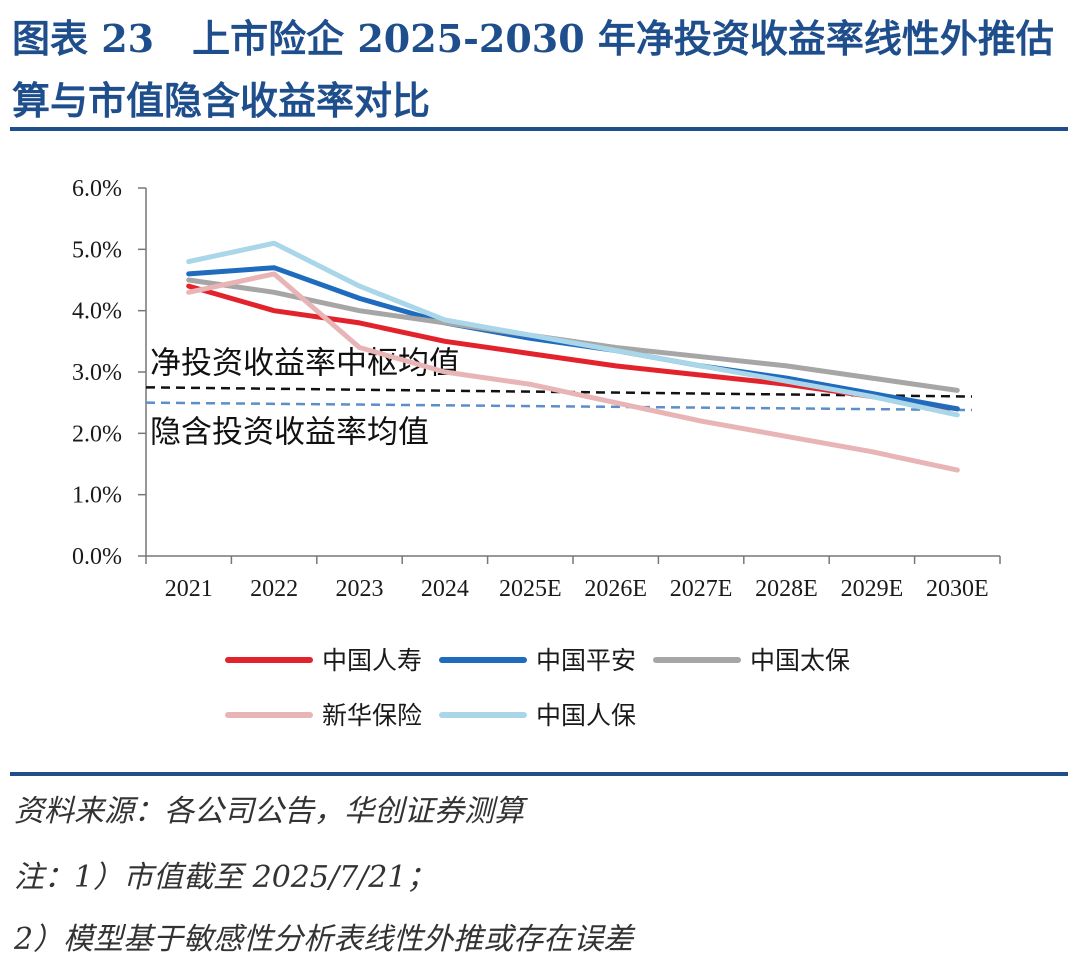 Image resolution: width=1080 pixels, height=972 pixels. I want to click on legend-label: 中国人保, so click(586, 716).